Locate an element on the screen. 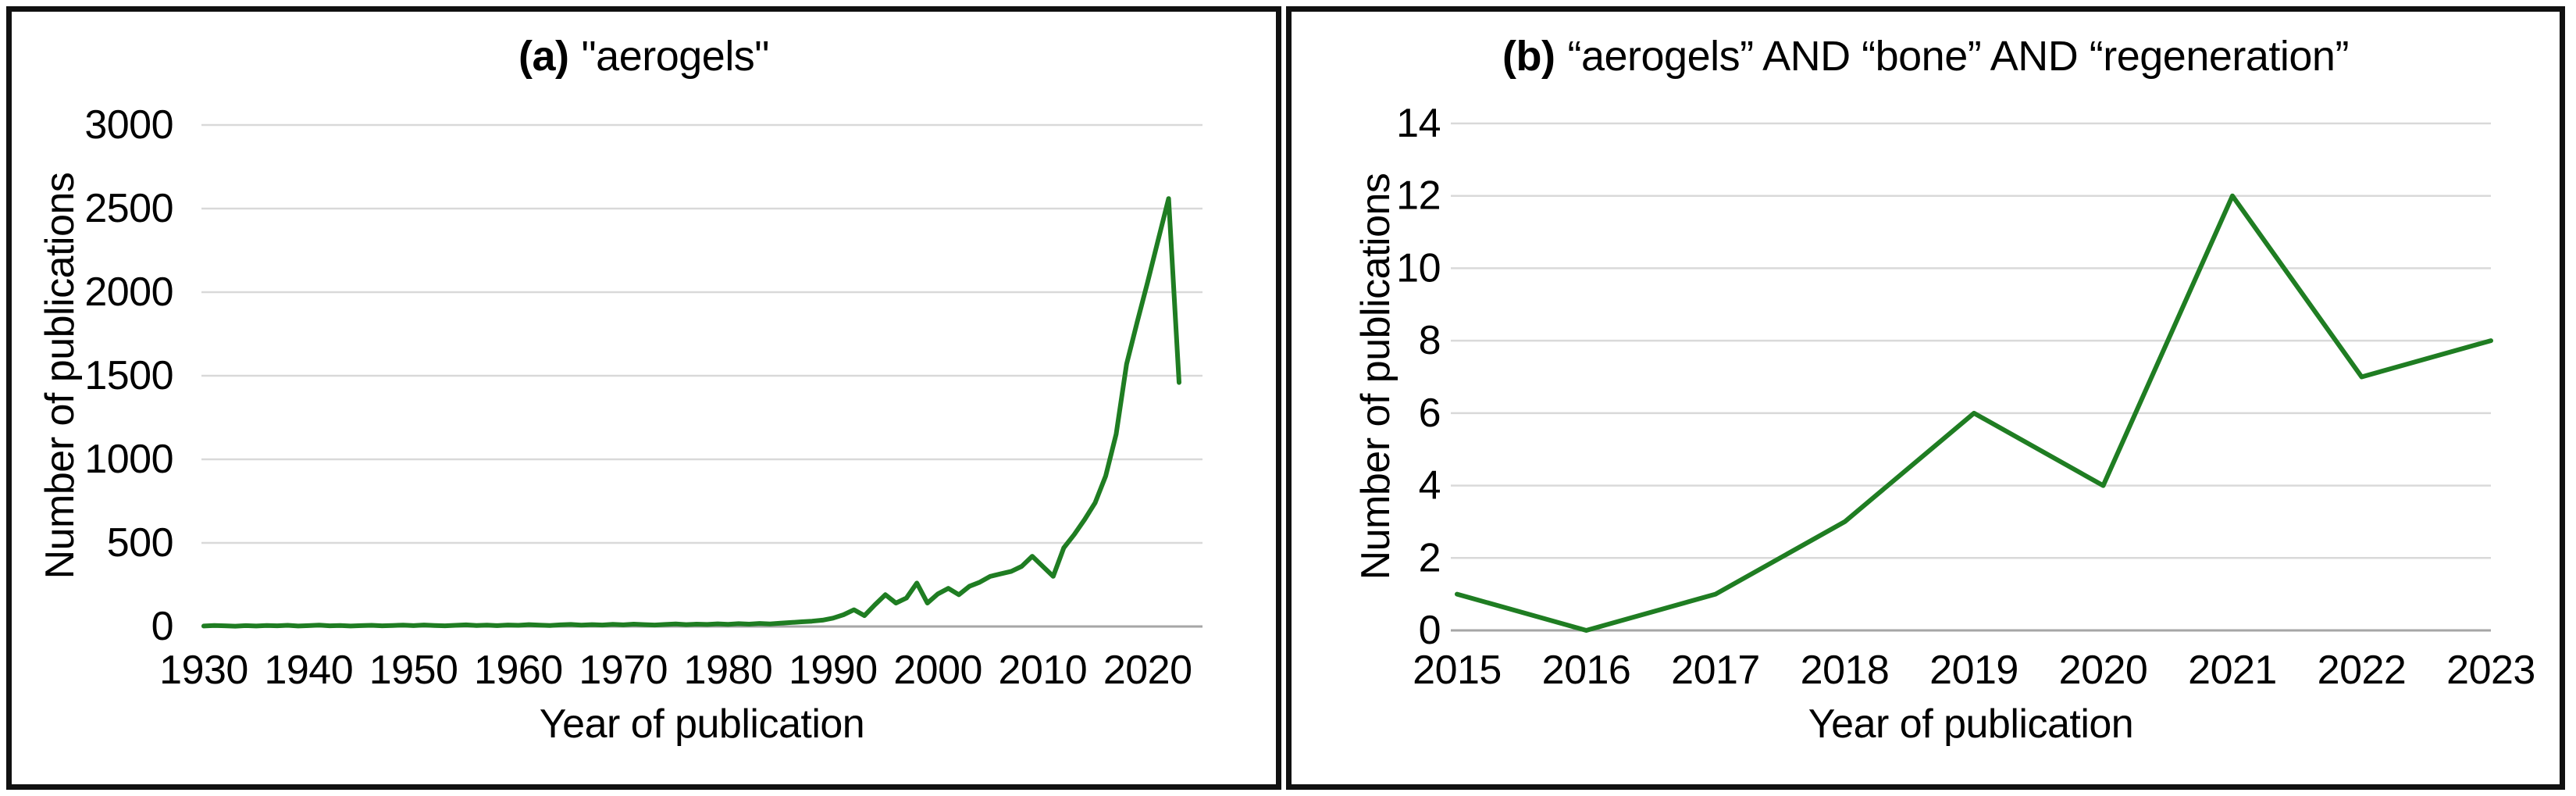 The image size is (2576, 796). x-tick-label: 2018 is located at coordinates (1845, 670).